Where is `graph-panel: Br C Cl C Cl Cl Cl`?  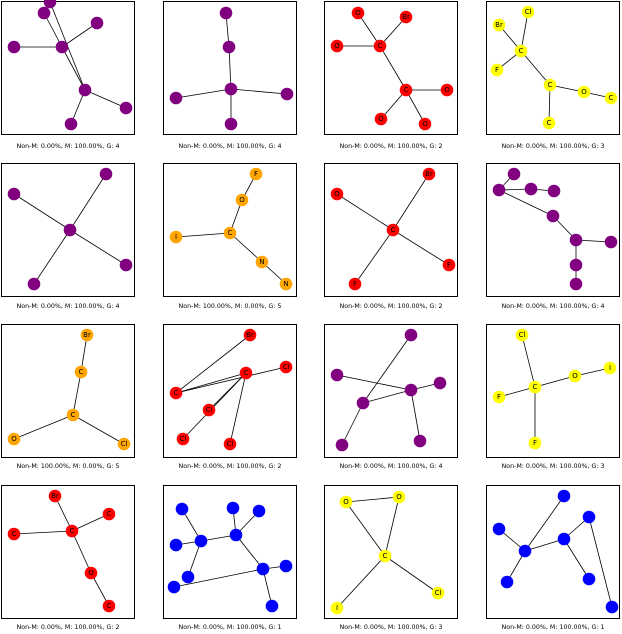 graph-panel: Br C Cl C Cl Cl Cl is located at coordinates (230, 391).